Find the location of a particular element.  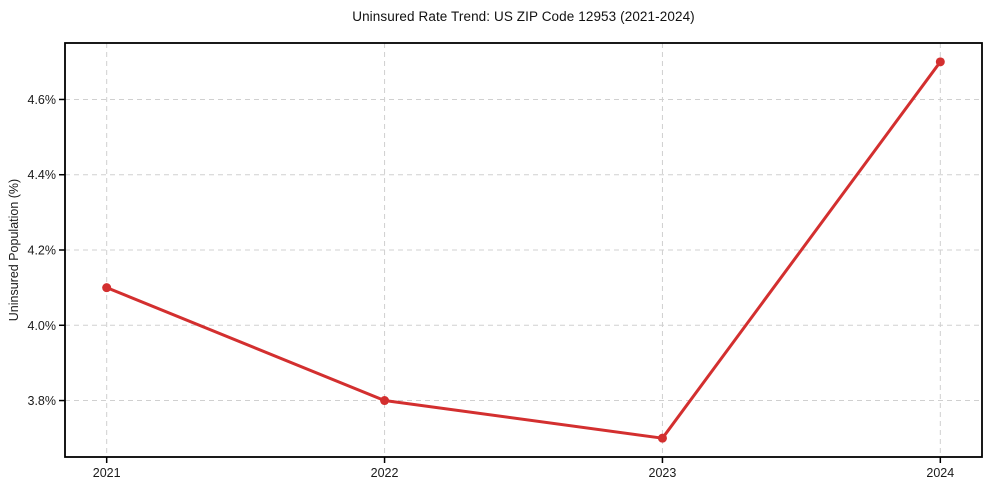

x-tick-label: 2023 is located at coordinates (663, 473).